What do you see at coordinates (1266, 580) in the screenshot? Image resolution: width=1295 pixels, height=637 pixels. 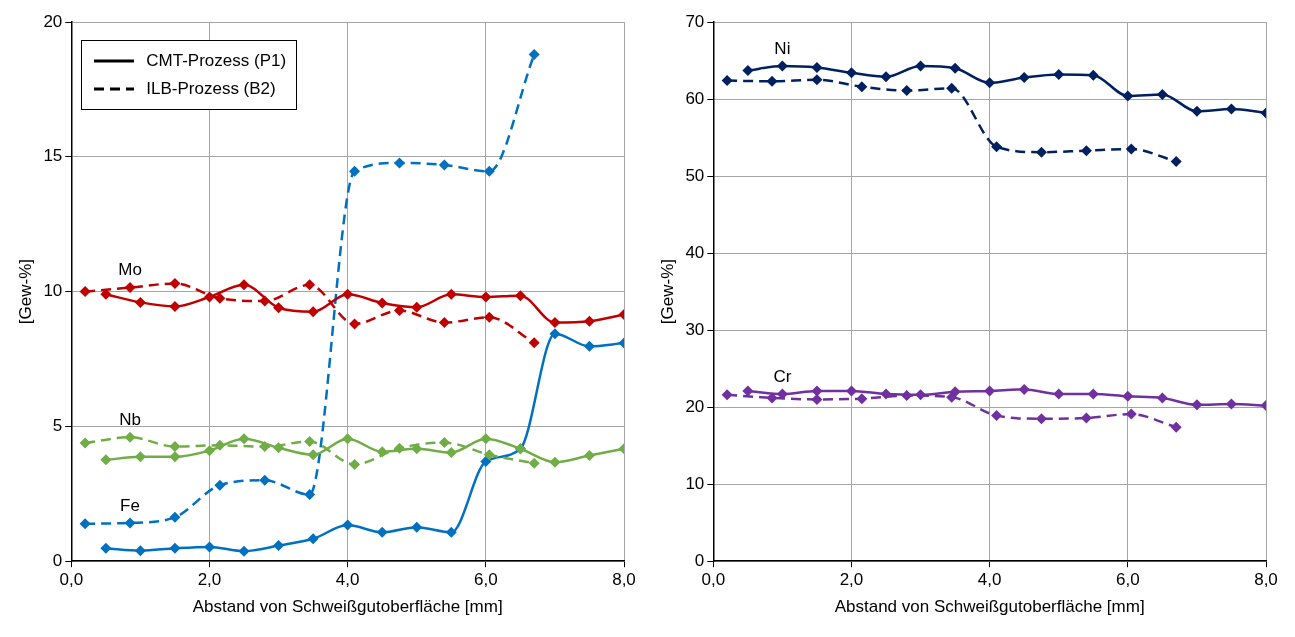 I see `x-tick-label: 8,0` at bounding box center [1266, 580].